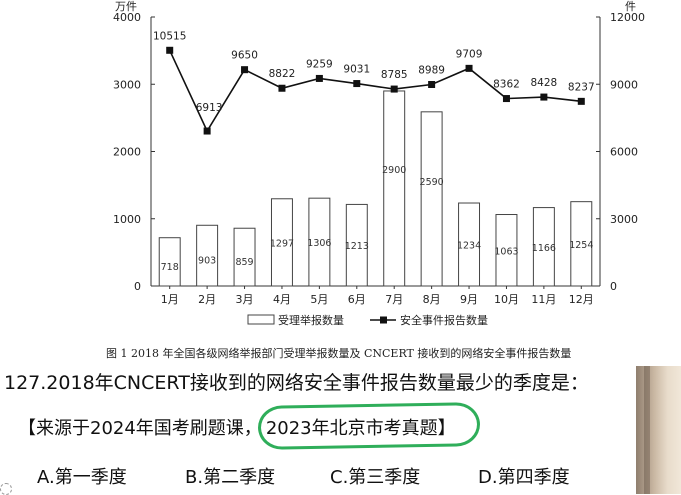  What do you see at coordinates (431, 70) in the screenshot?
I see `line-value-label: 8989` at bounding box center [431, 70].